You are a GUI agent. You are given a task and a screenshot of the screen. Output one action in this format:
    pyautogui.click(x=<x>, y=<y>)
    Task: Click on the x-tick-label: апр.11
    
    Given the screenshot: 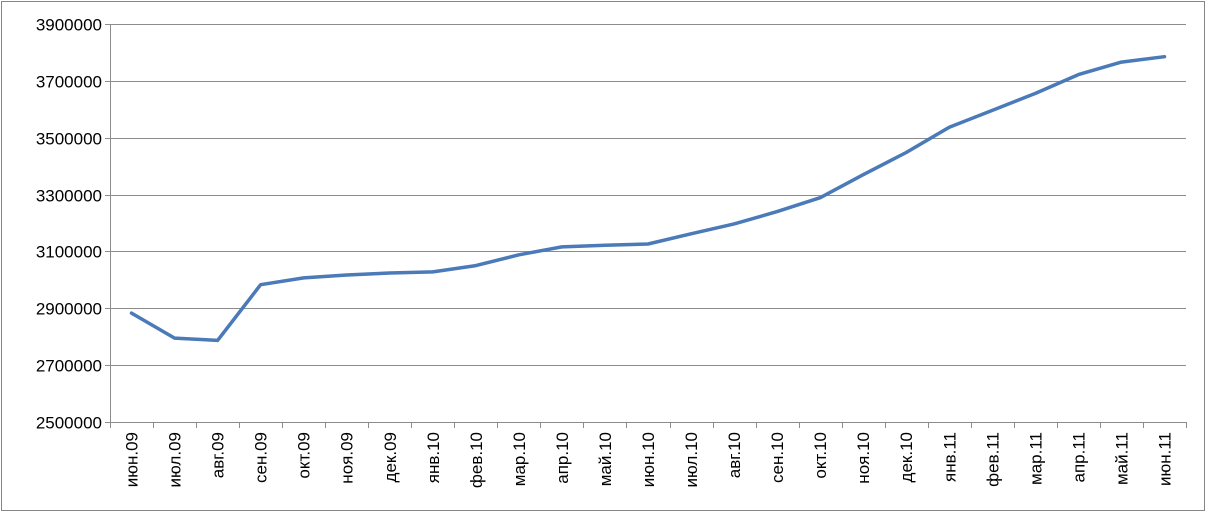 What is the action you would take?
    pyautogui.click(x=1078, y=457)
    